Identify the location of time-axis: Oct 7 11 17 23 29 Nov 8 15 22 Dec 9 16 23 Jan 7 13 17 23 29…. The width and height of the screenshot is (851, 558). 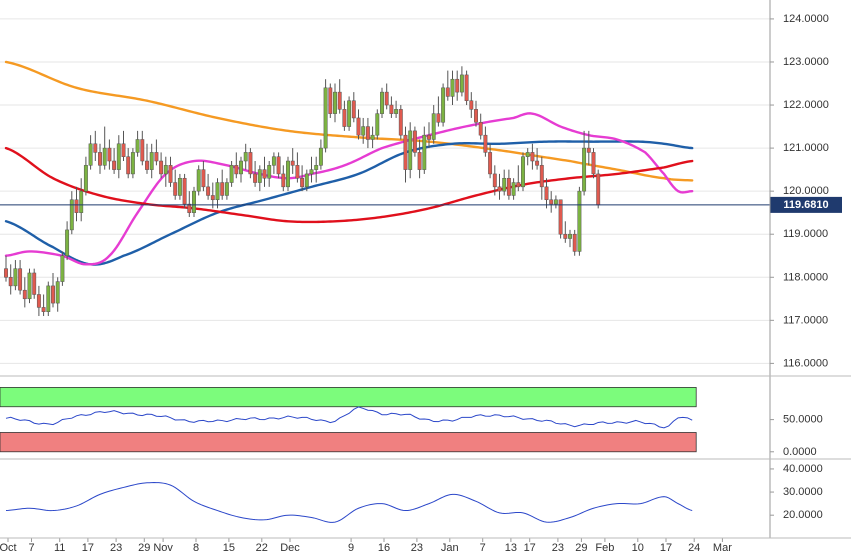
(366, 546).